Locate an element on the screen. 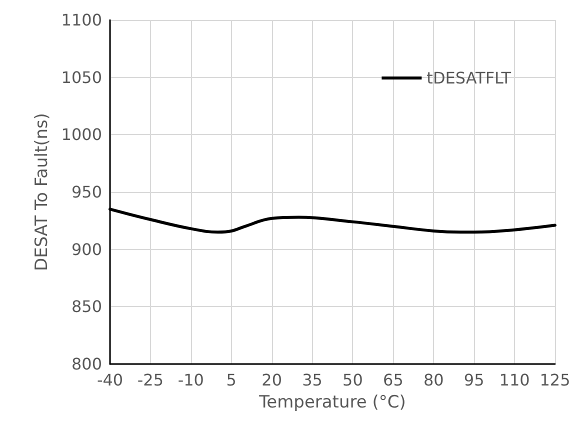 The image size is (576, 434). x-tick-label: 5 is located at coordinates (231, 380).